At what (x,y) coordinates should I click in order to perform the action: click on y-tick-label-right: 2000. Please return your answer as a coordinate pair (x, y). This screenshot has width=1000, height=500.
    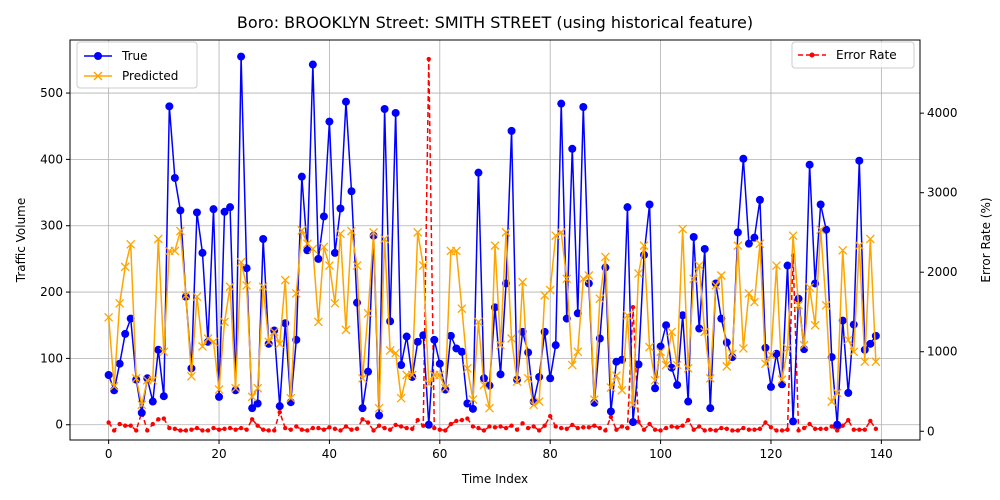
    Looking at the image, I should click on (942, 272).